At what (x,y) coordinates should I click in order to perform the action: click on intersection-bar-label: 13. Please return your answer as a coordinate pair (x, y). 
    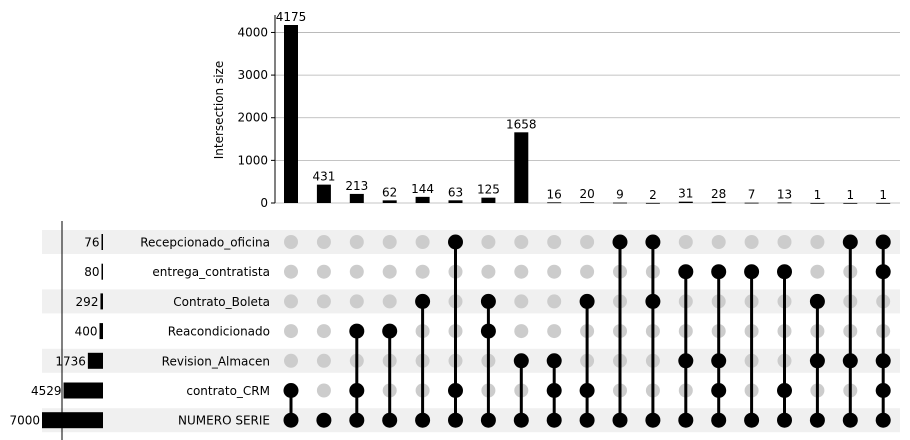
    Looking at the image, I should click on (784, 194).